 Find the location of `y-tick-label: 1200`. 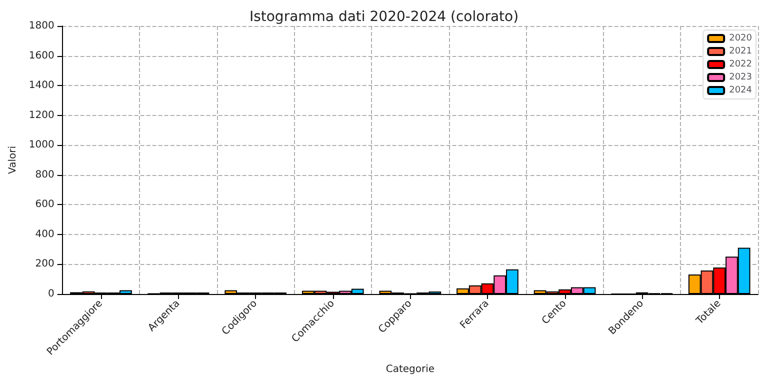

y-tick-label: 1200 is located at coordinates (41, 115).